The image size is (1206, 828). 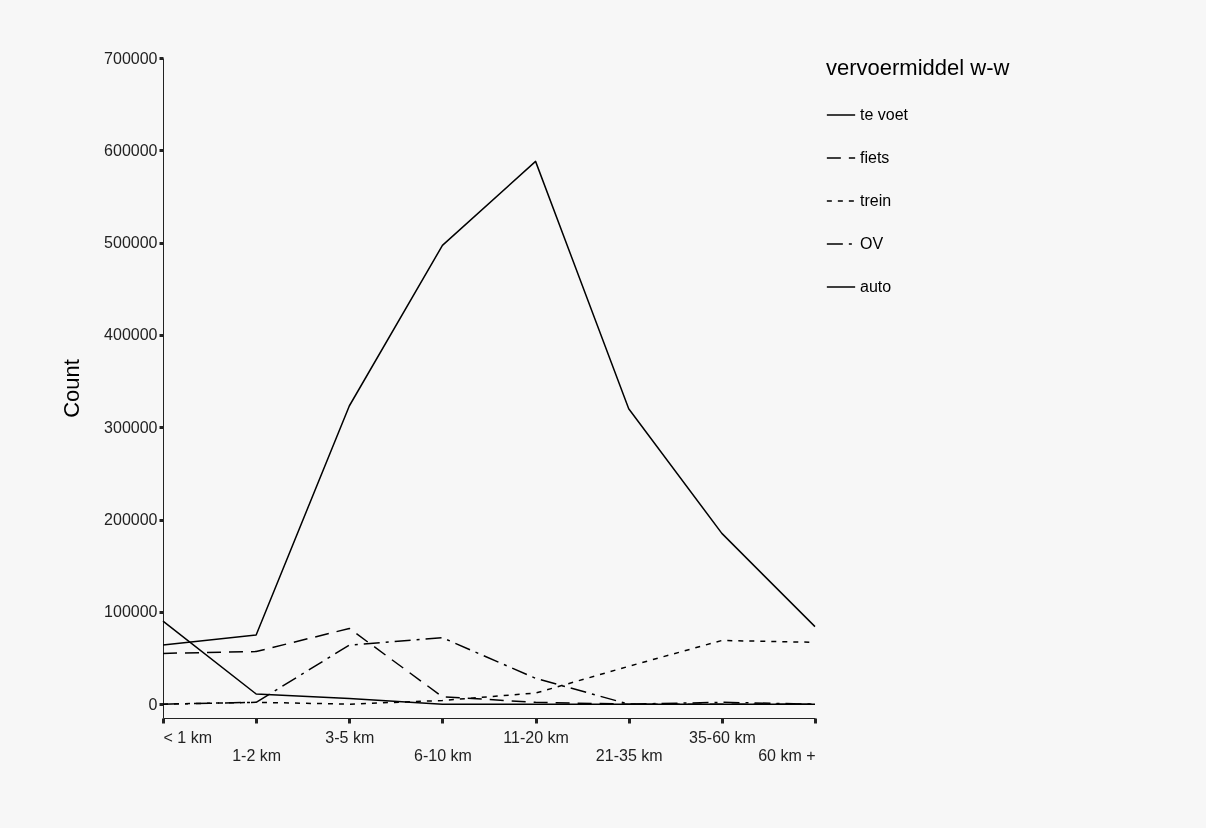 What do you see at coordinates (872, 243) in the screenshot?
I see `legend-label: OV` at bounding box center [872, 243].